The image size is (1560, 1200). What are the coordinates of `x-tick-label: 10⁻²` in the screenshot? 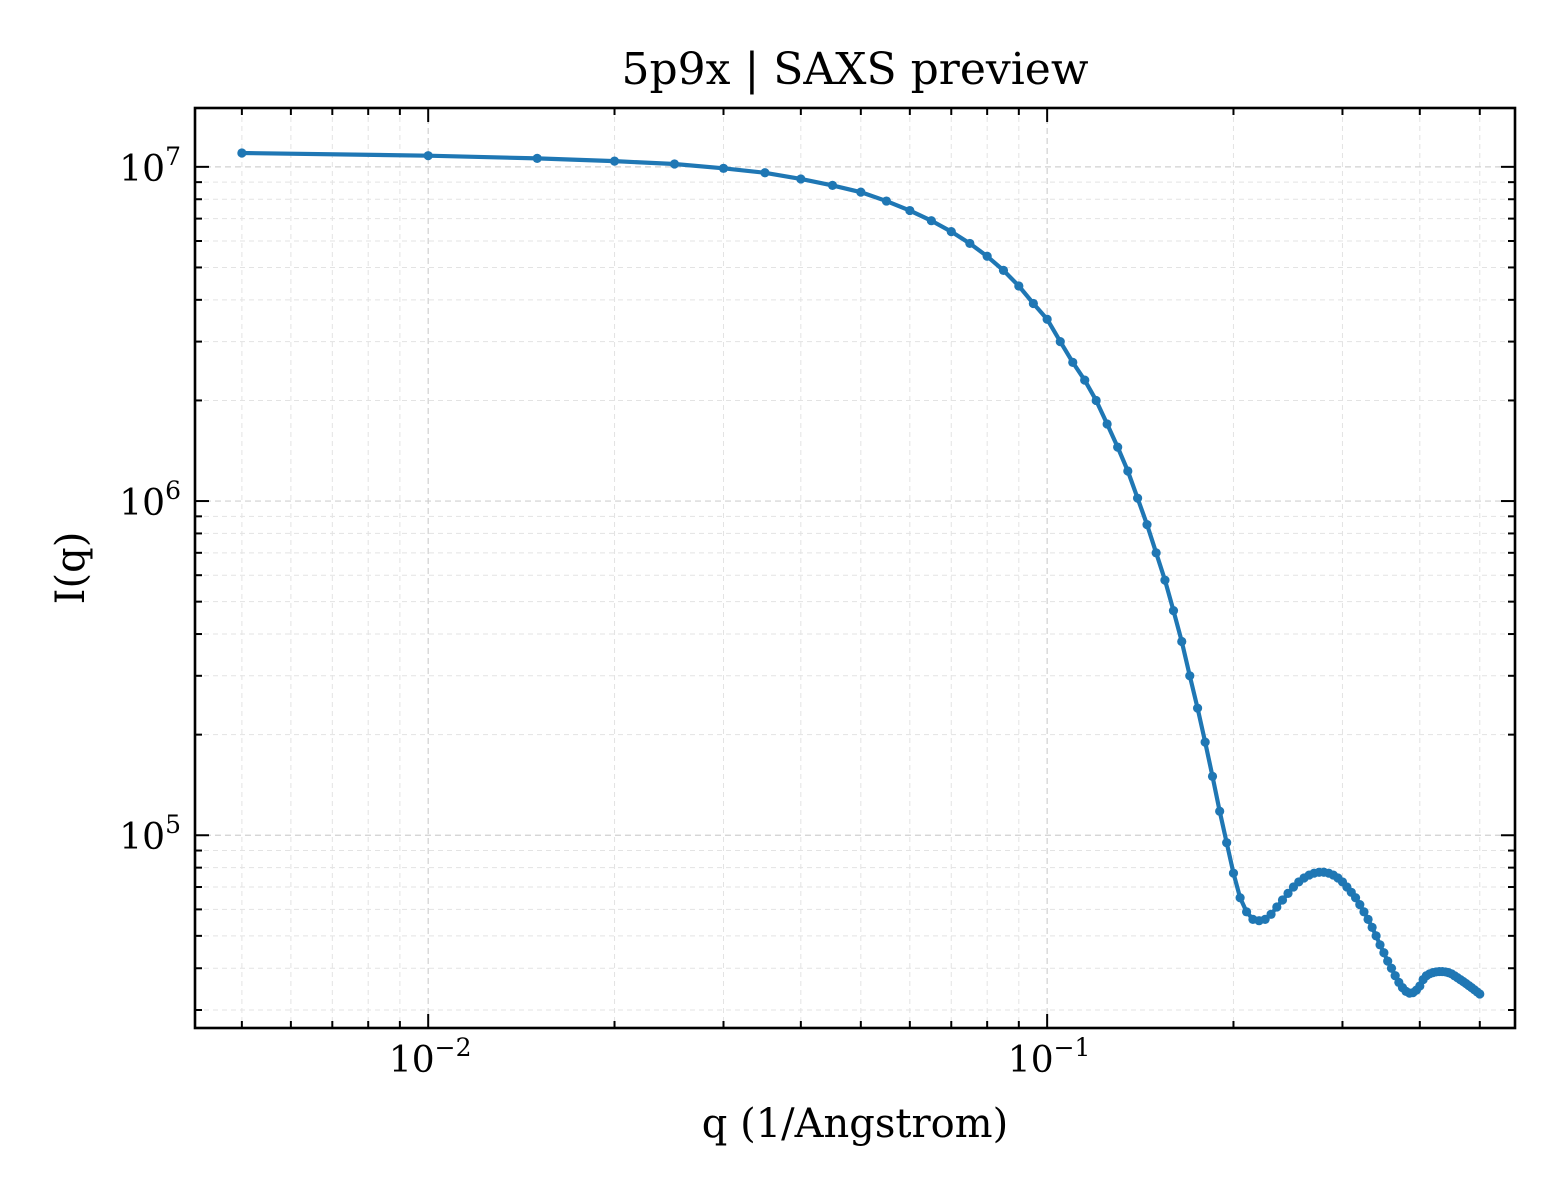 It's located at (430, 1057).